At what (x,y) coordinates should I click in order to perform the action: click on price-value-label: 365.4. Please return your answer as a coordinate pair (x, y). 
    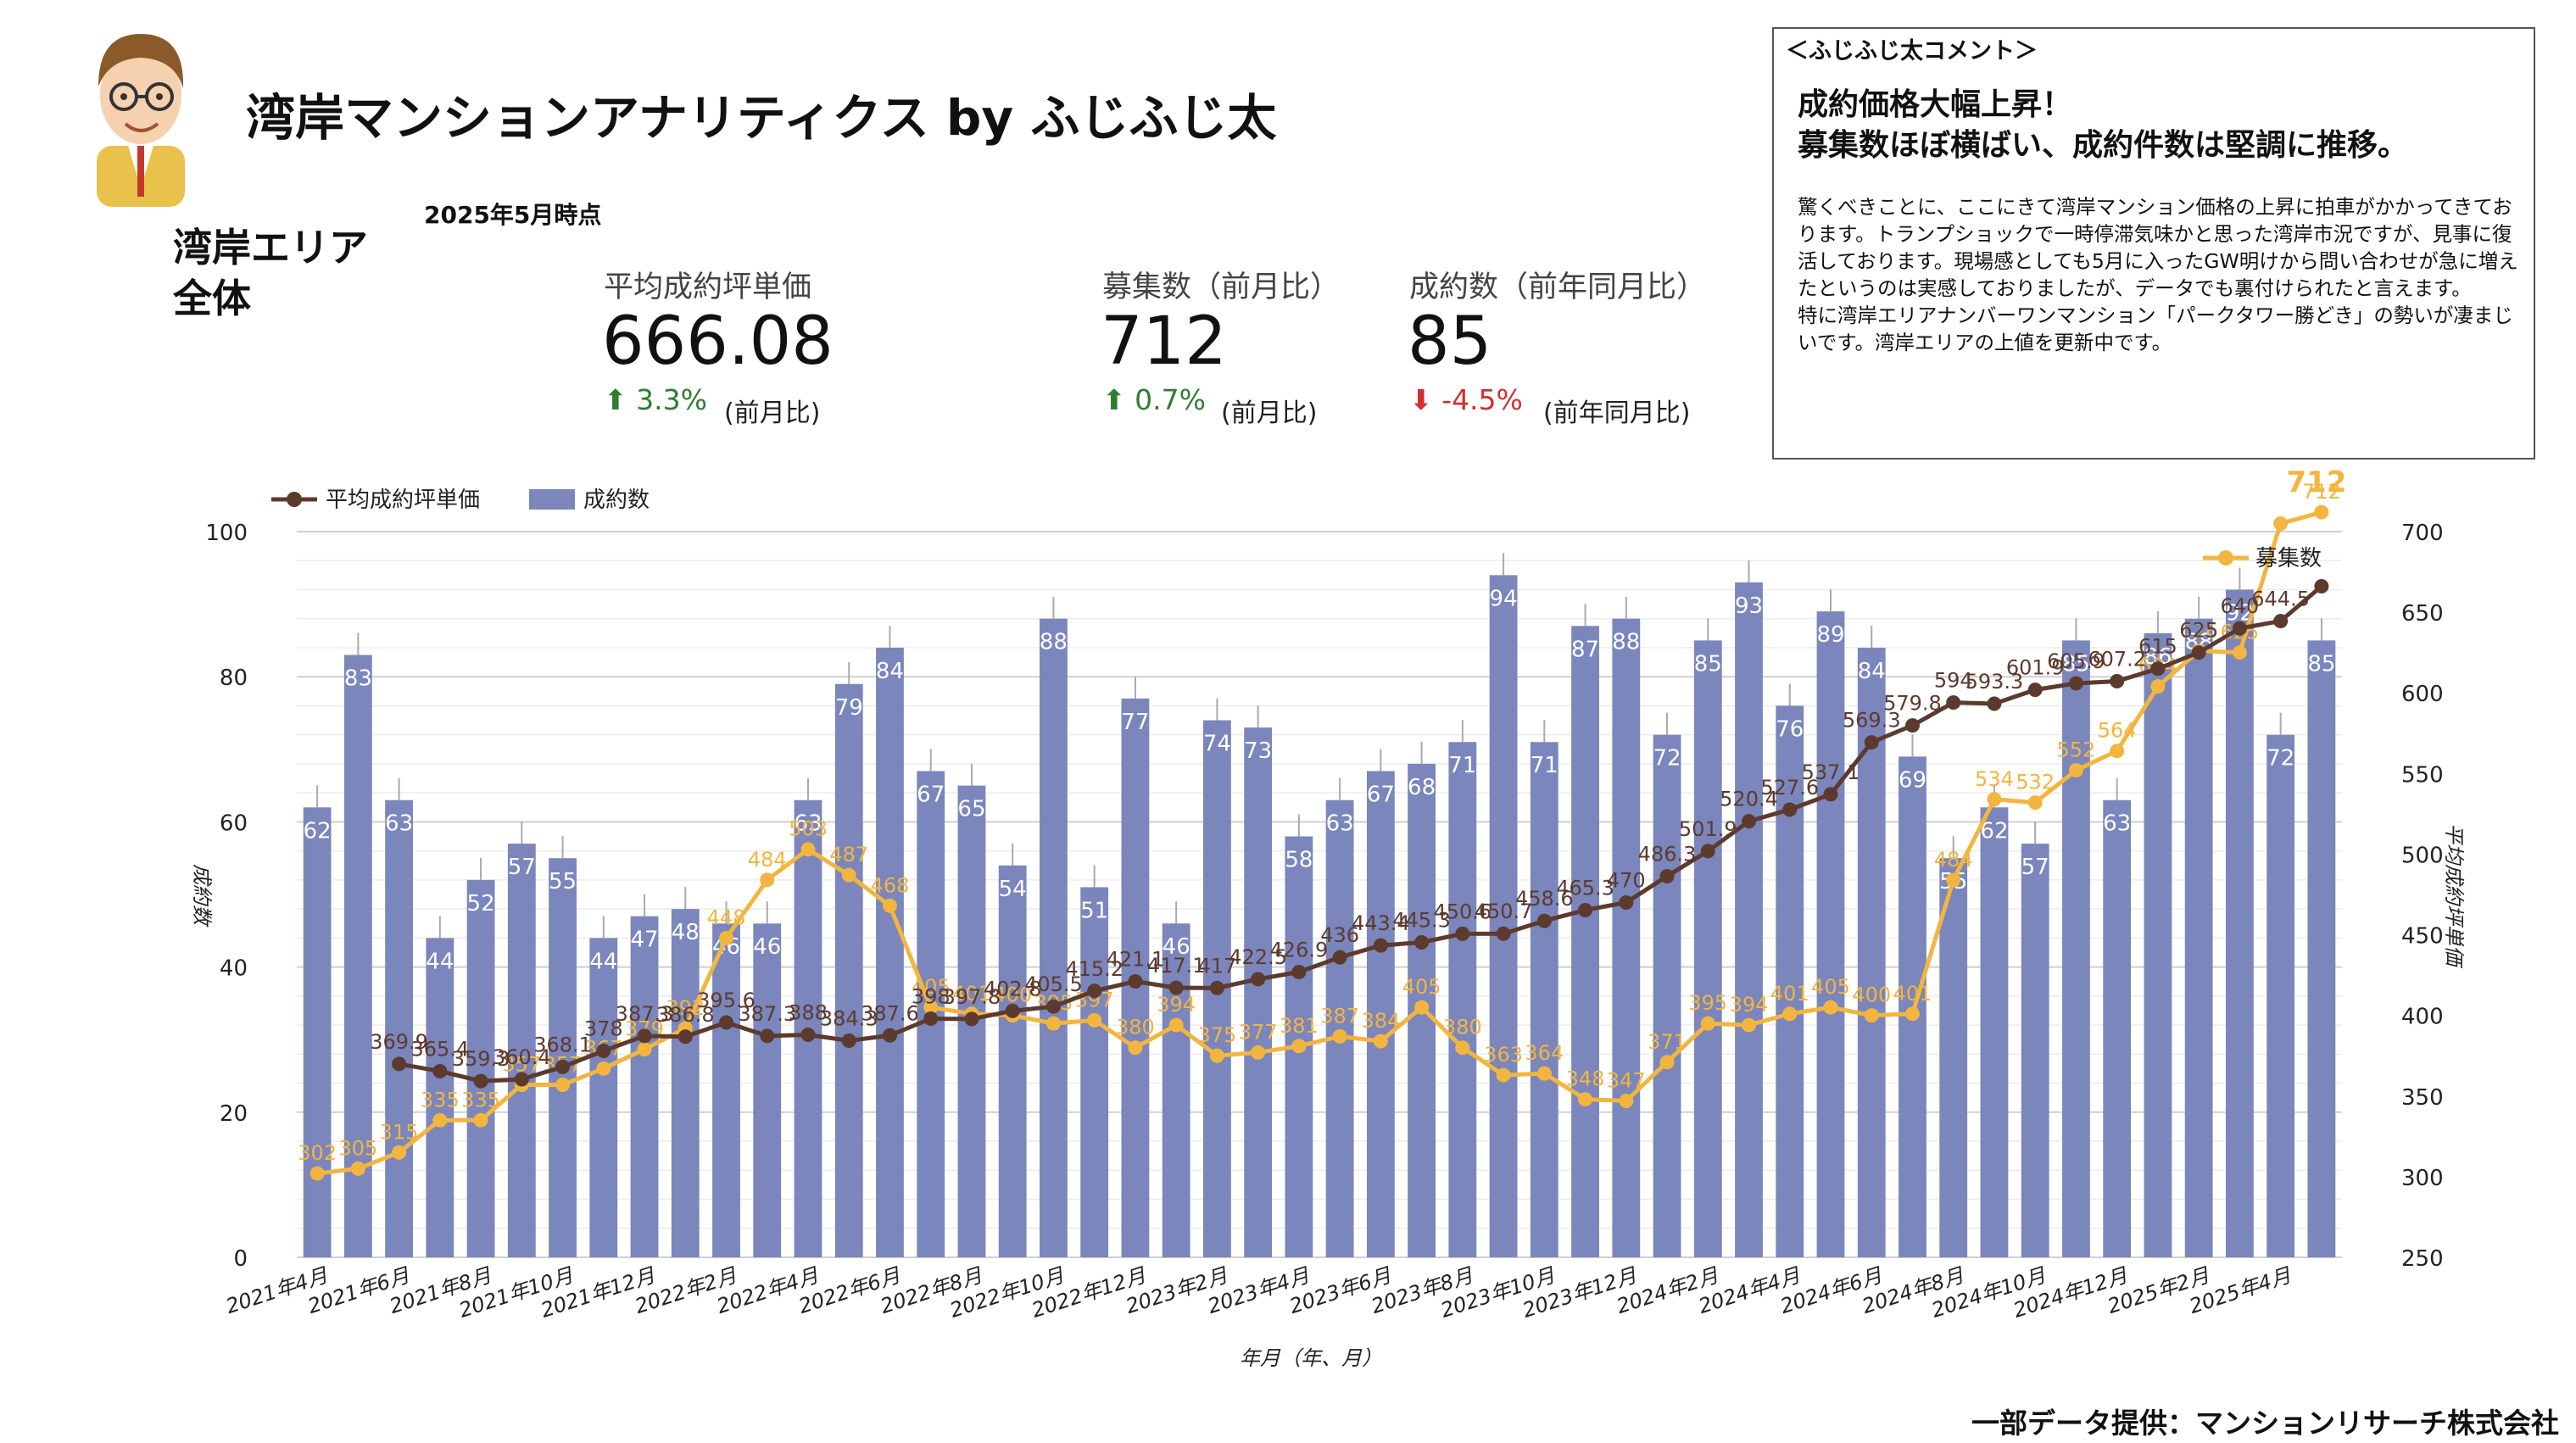
    Looking at the image, I should click on (439, 1049).